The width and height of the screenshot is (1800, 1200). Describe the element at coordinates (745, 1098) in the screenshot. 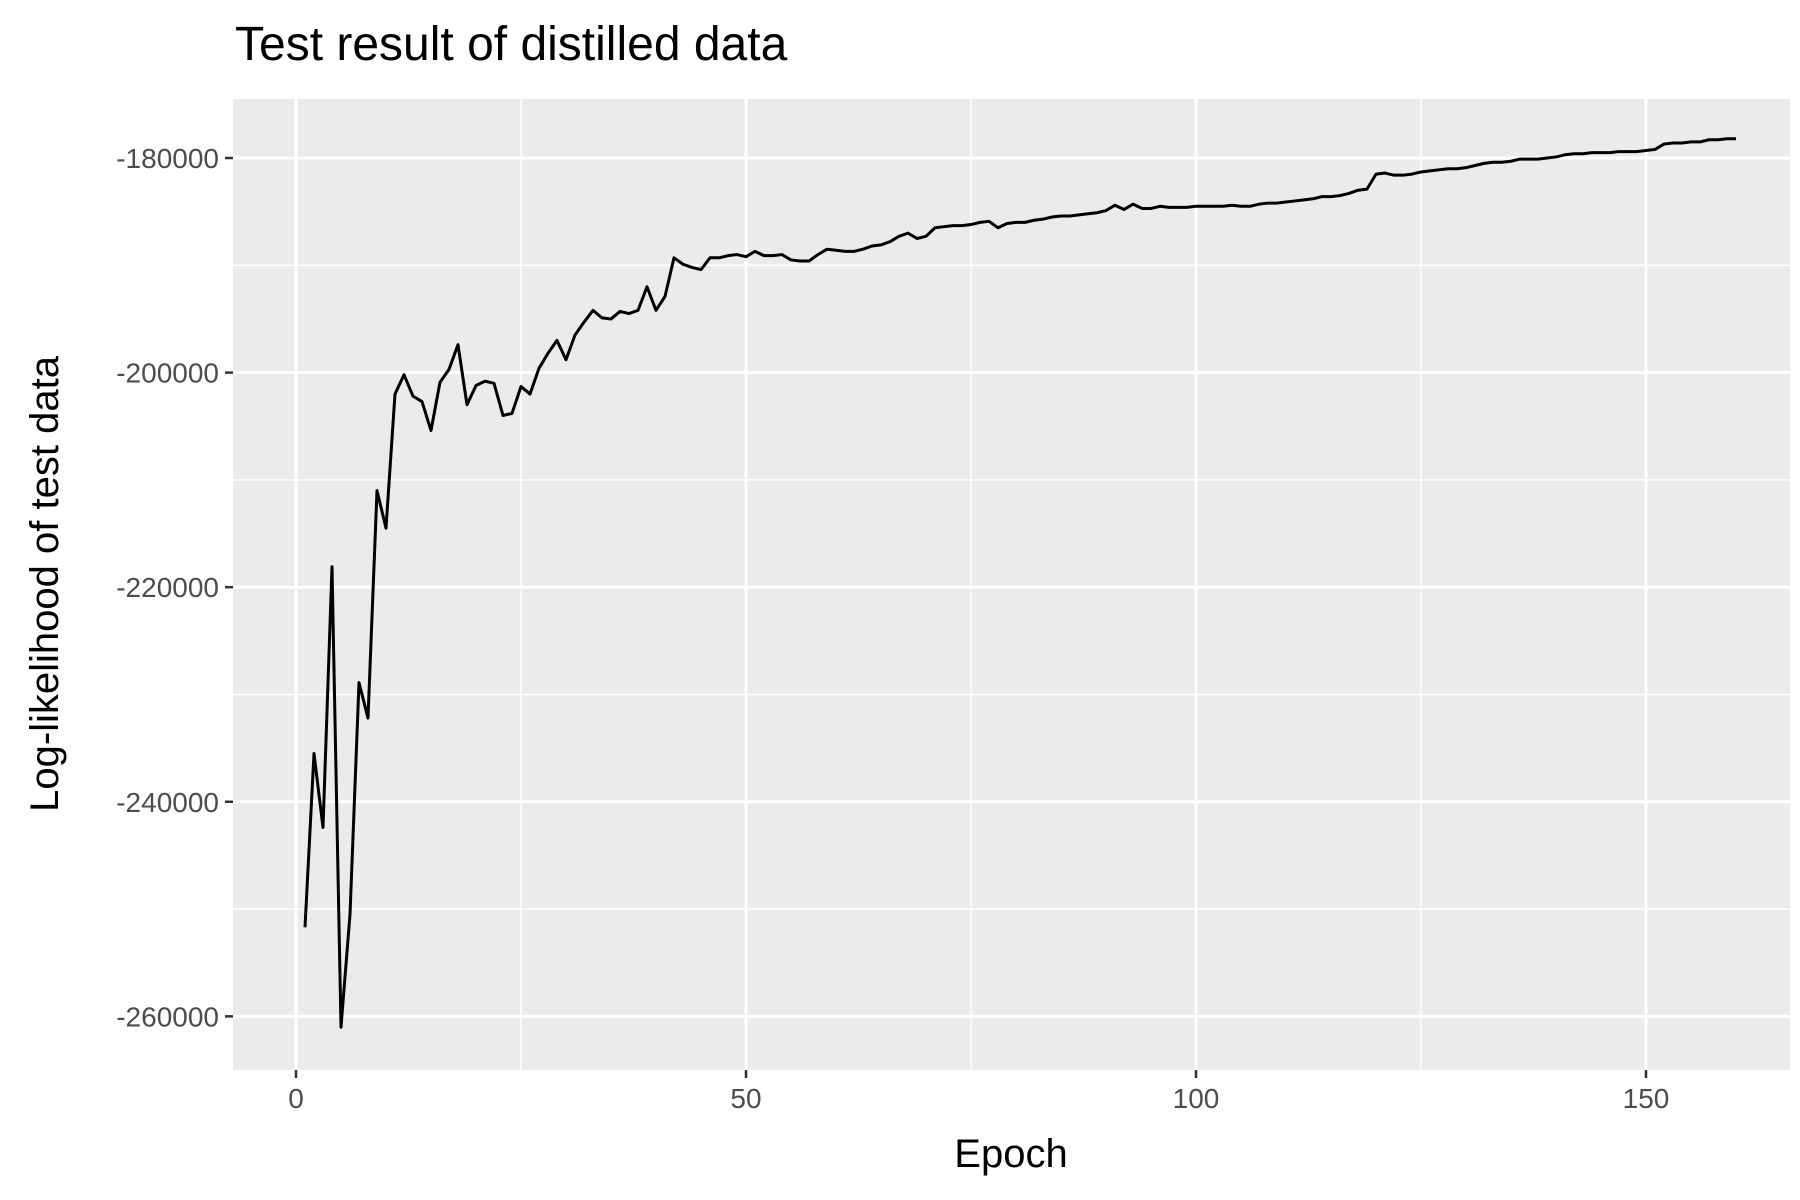

I see `x-tick-label: 50` at that location.